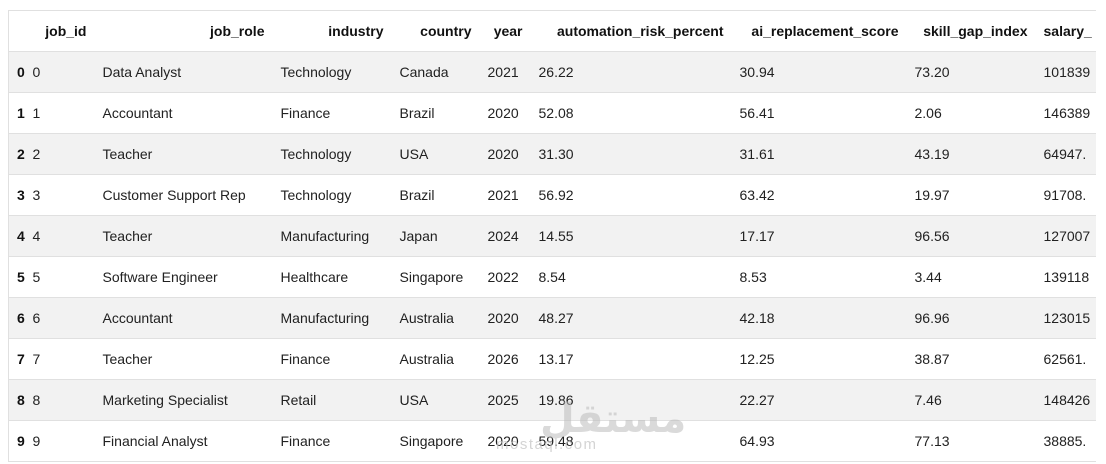 The image size is (1106, 464). Describe the element at coordinates (183, 277) in the screenshot. I see `table-cell: Software Engineer` at that location.